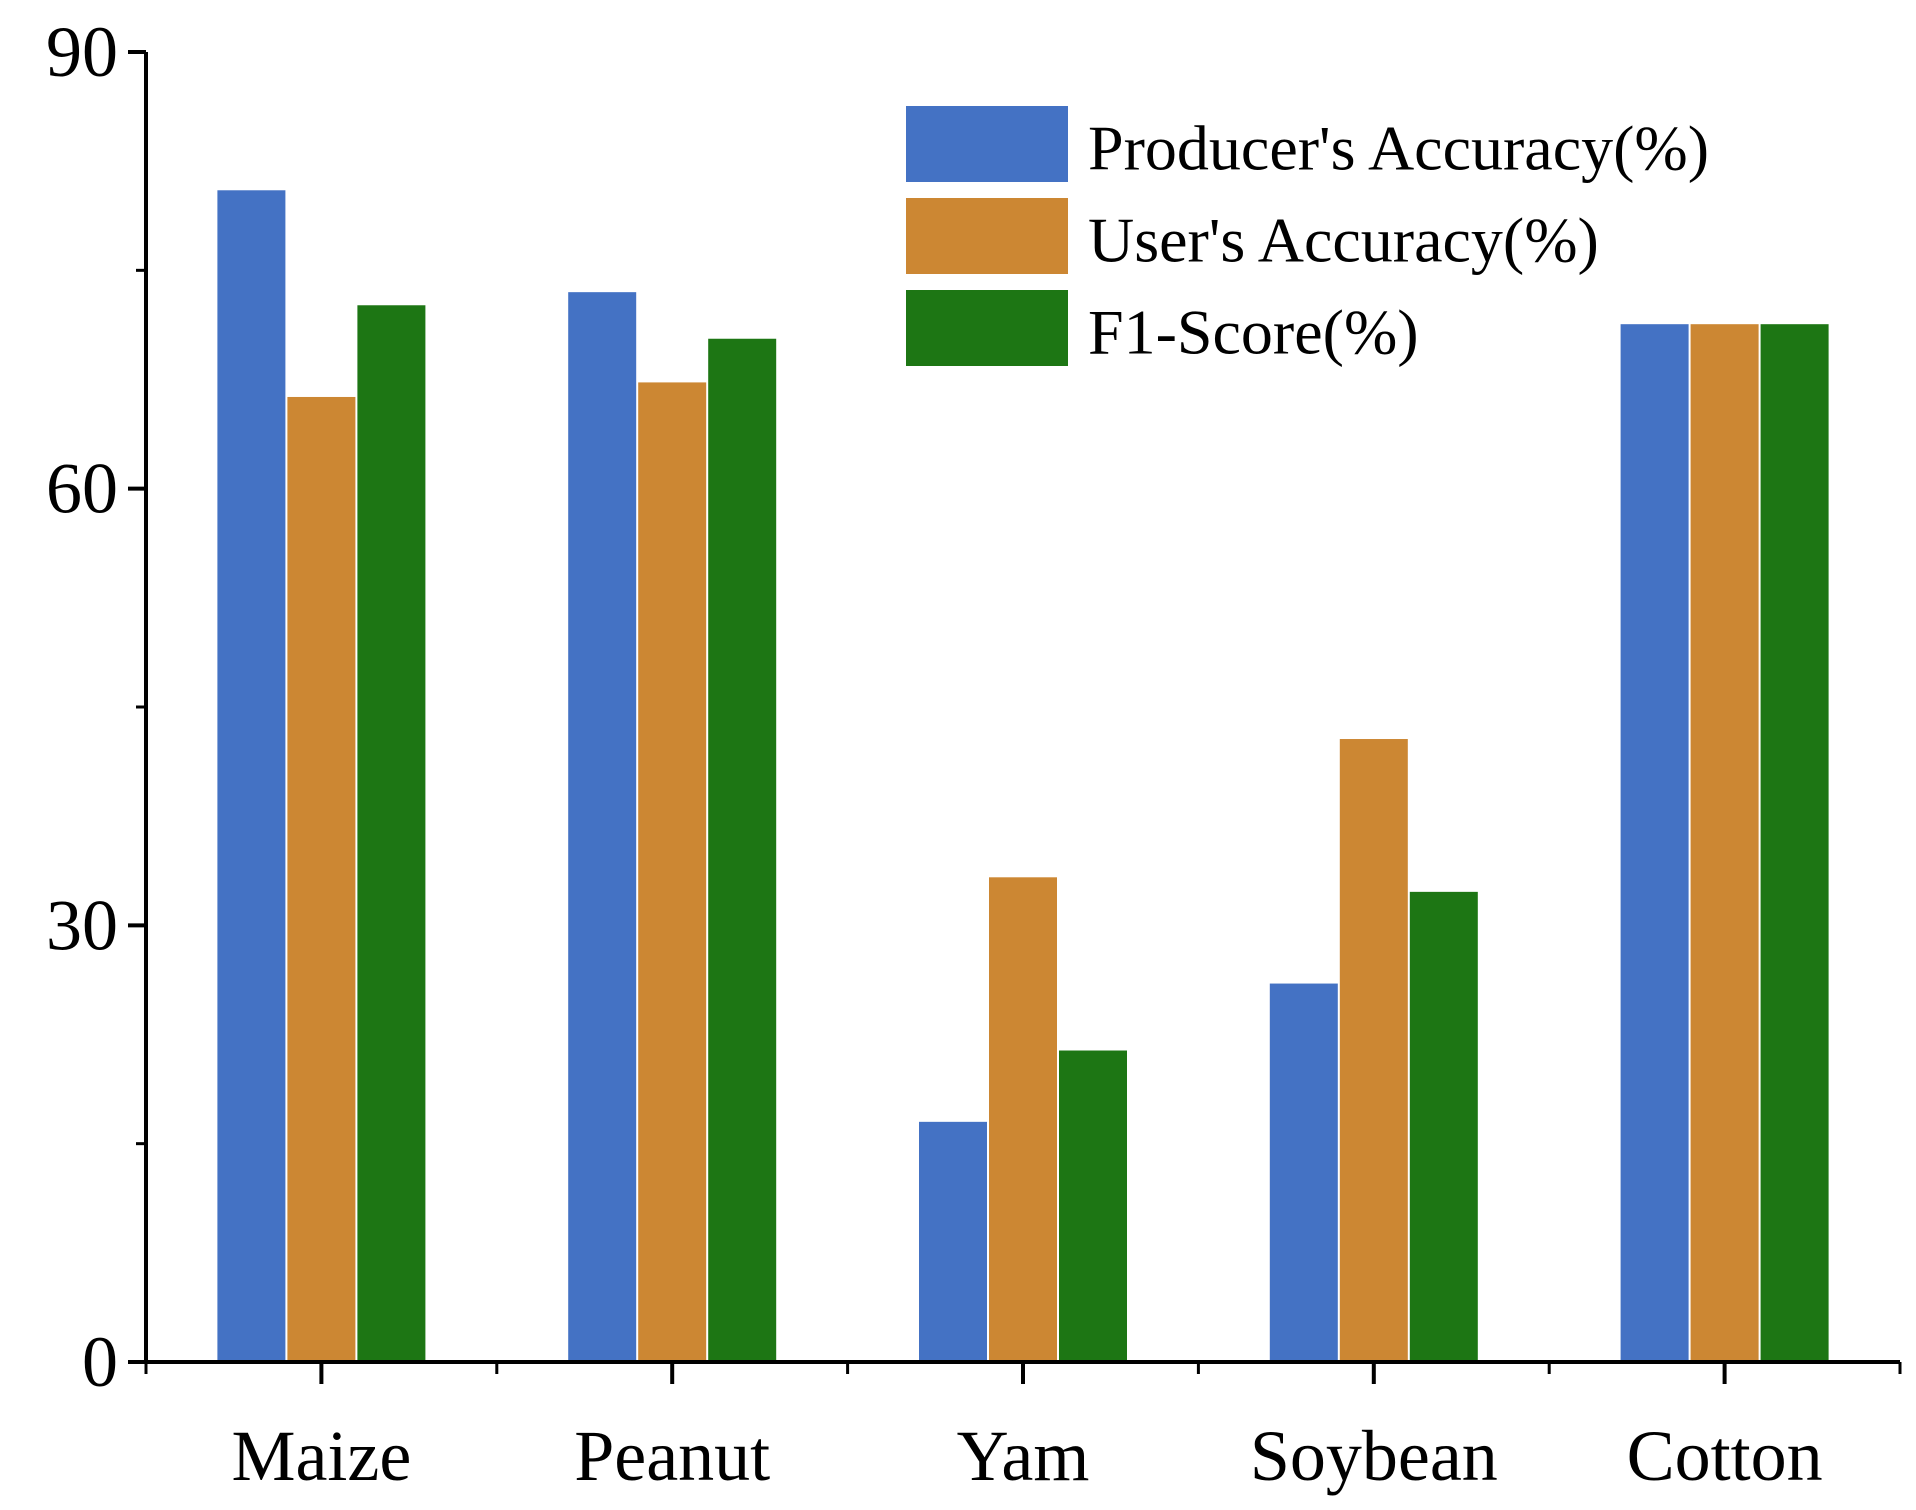  Describe the element at coordinates (82, 489) in the screenshot. I see `y-tick-label: 60` at that location.